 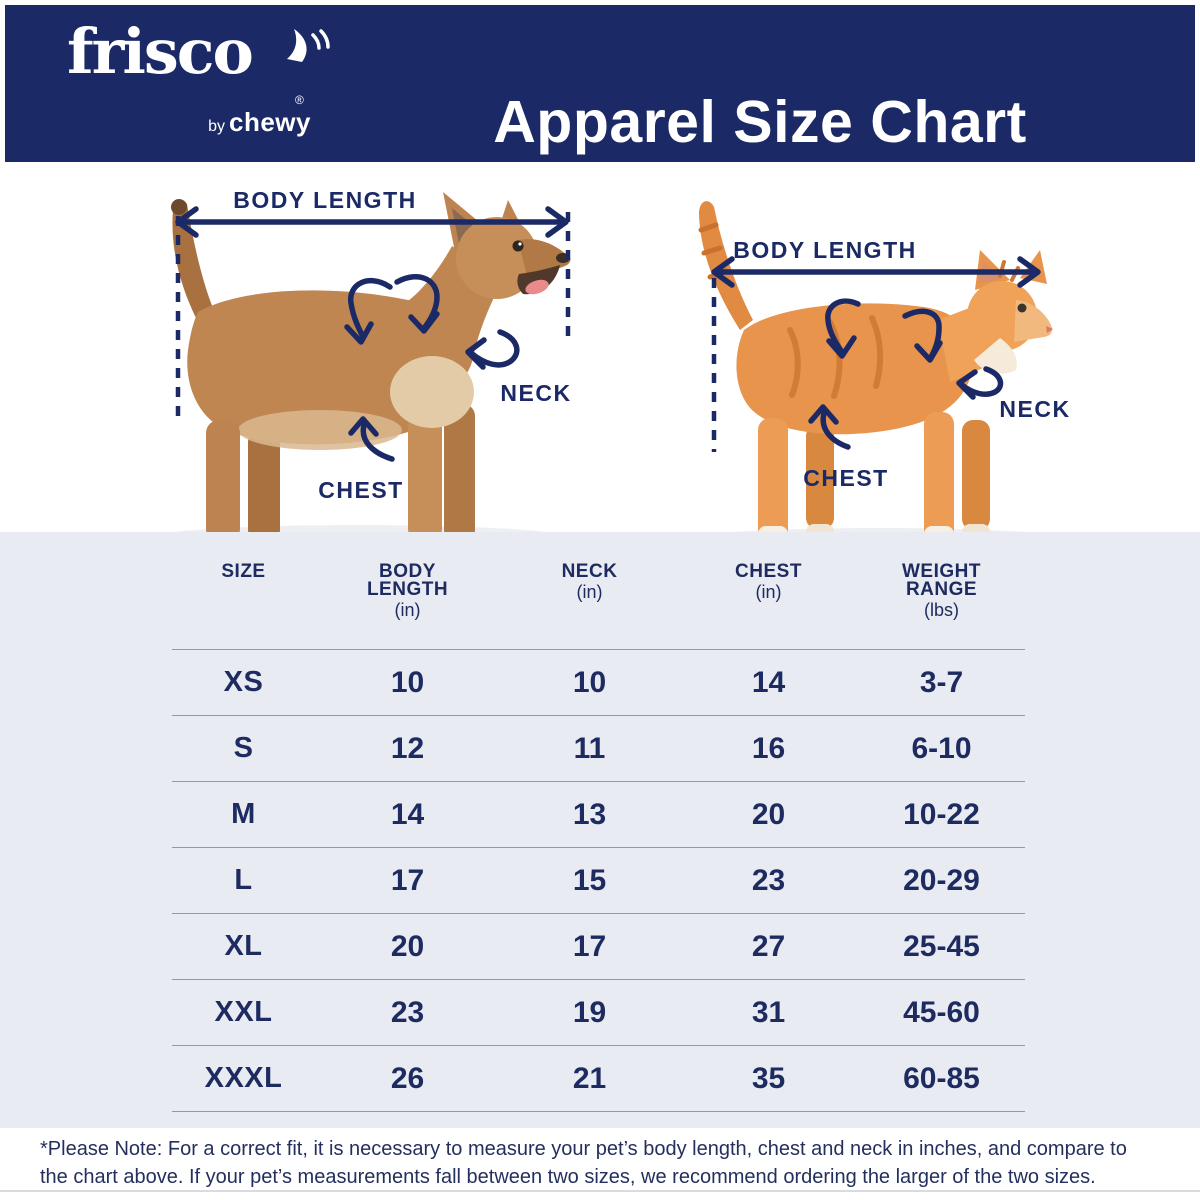 I want to click on cell-size: L, so click(x=243, y=880).